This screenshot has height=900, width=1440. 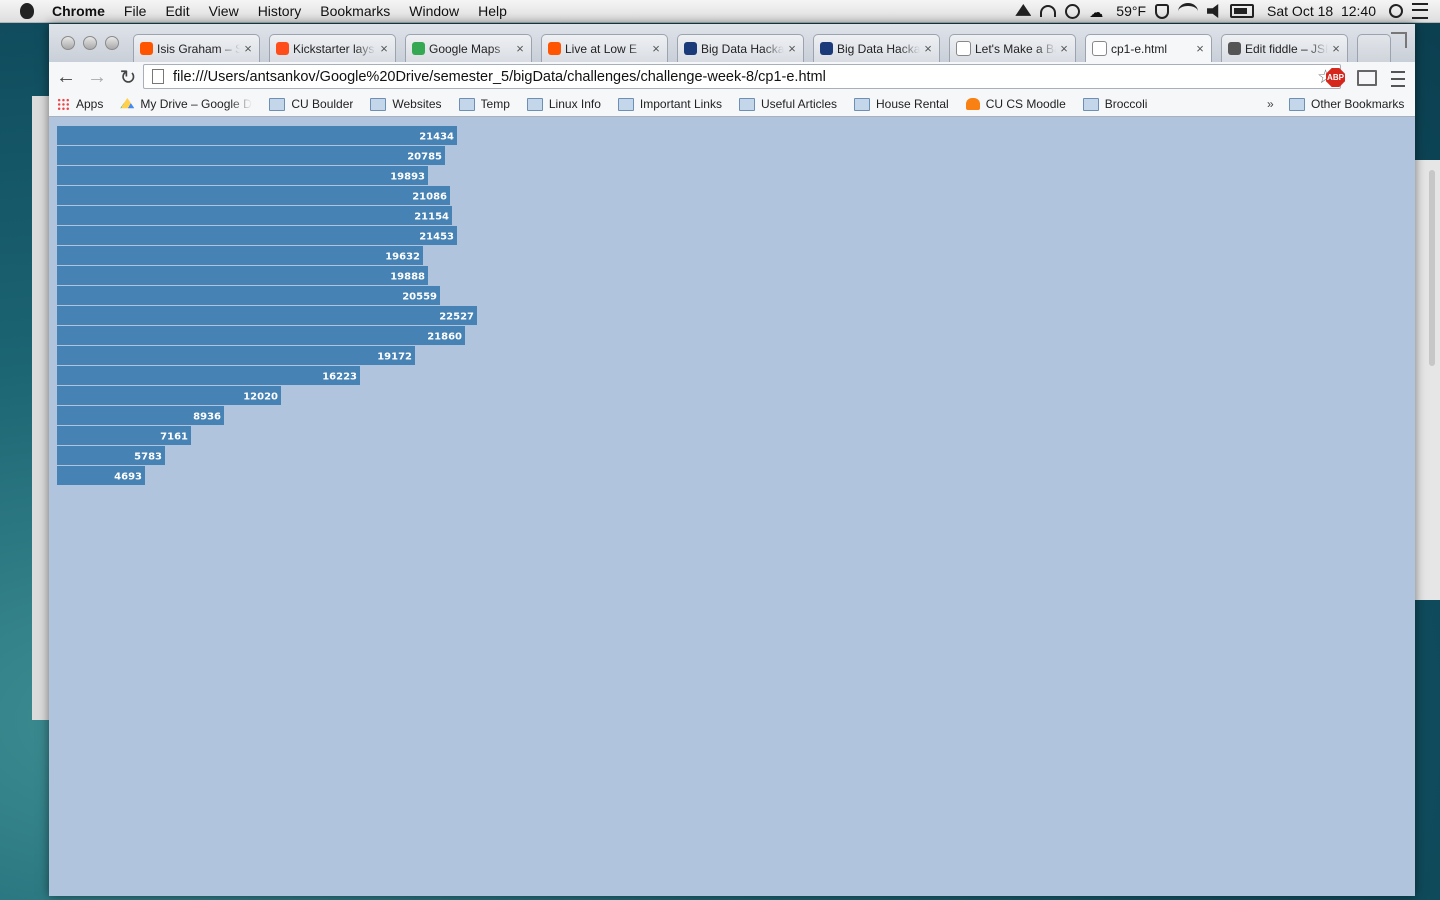 What do you see at coordinates (1398, 79) in the screenshot?
I see `chrome-menu-icon` at bounding box center [1398, 79].